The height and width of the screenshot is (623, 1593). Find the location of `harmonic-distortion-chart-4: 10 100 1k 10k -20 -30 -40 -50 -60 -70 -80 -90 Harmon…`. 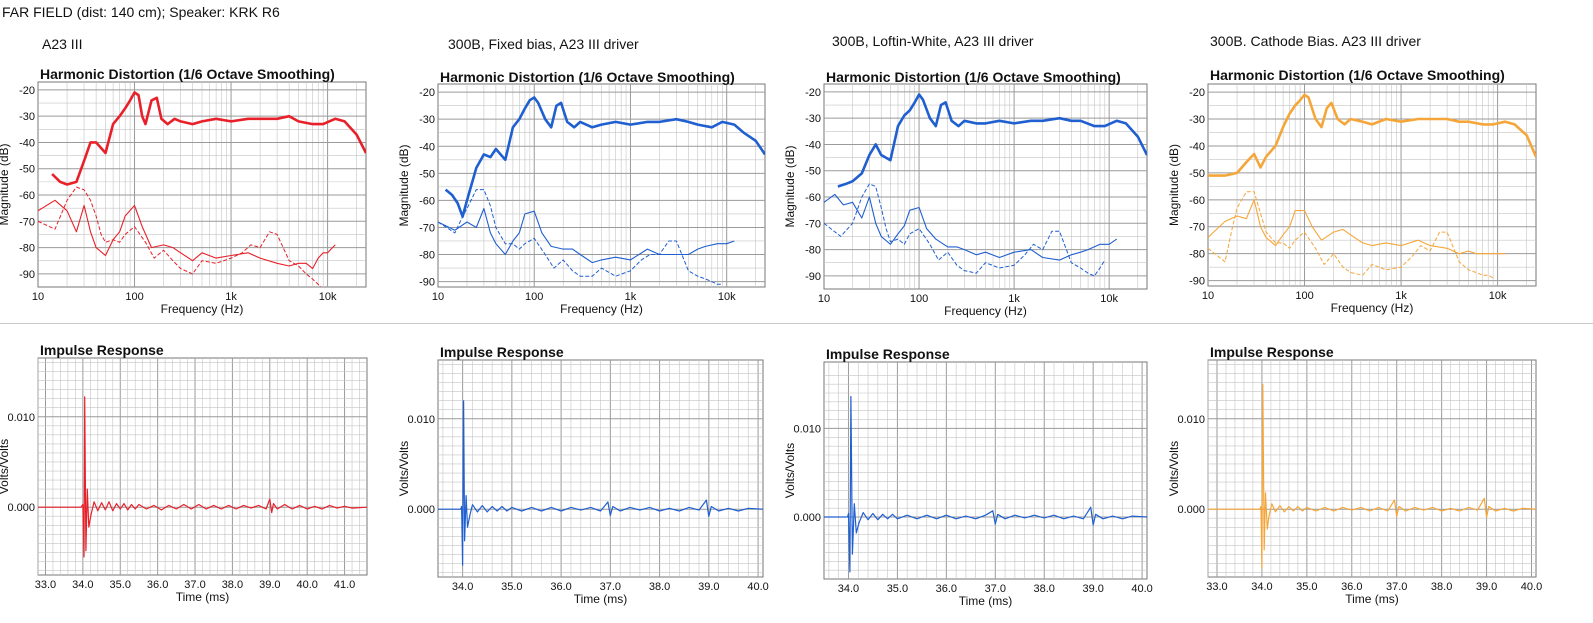

harmonic-distortion-chart-4: 10 100 1k 10k -20 -30 -40 -50 -60 -70 -80 -90 Harmon… is located at coordinates (1352, 191).